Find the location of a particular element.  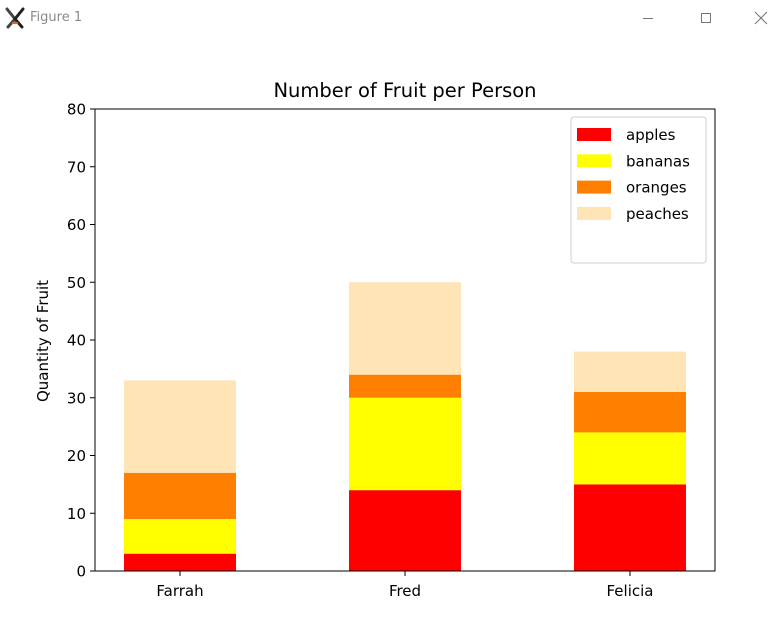

minimize-button is located at coordinates (648, 18).